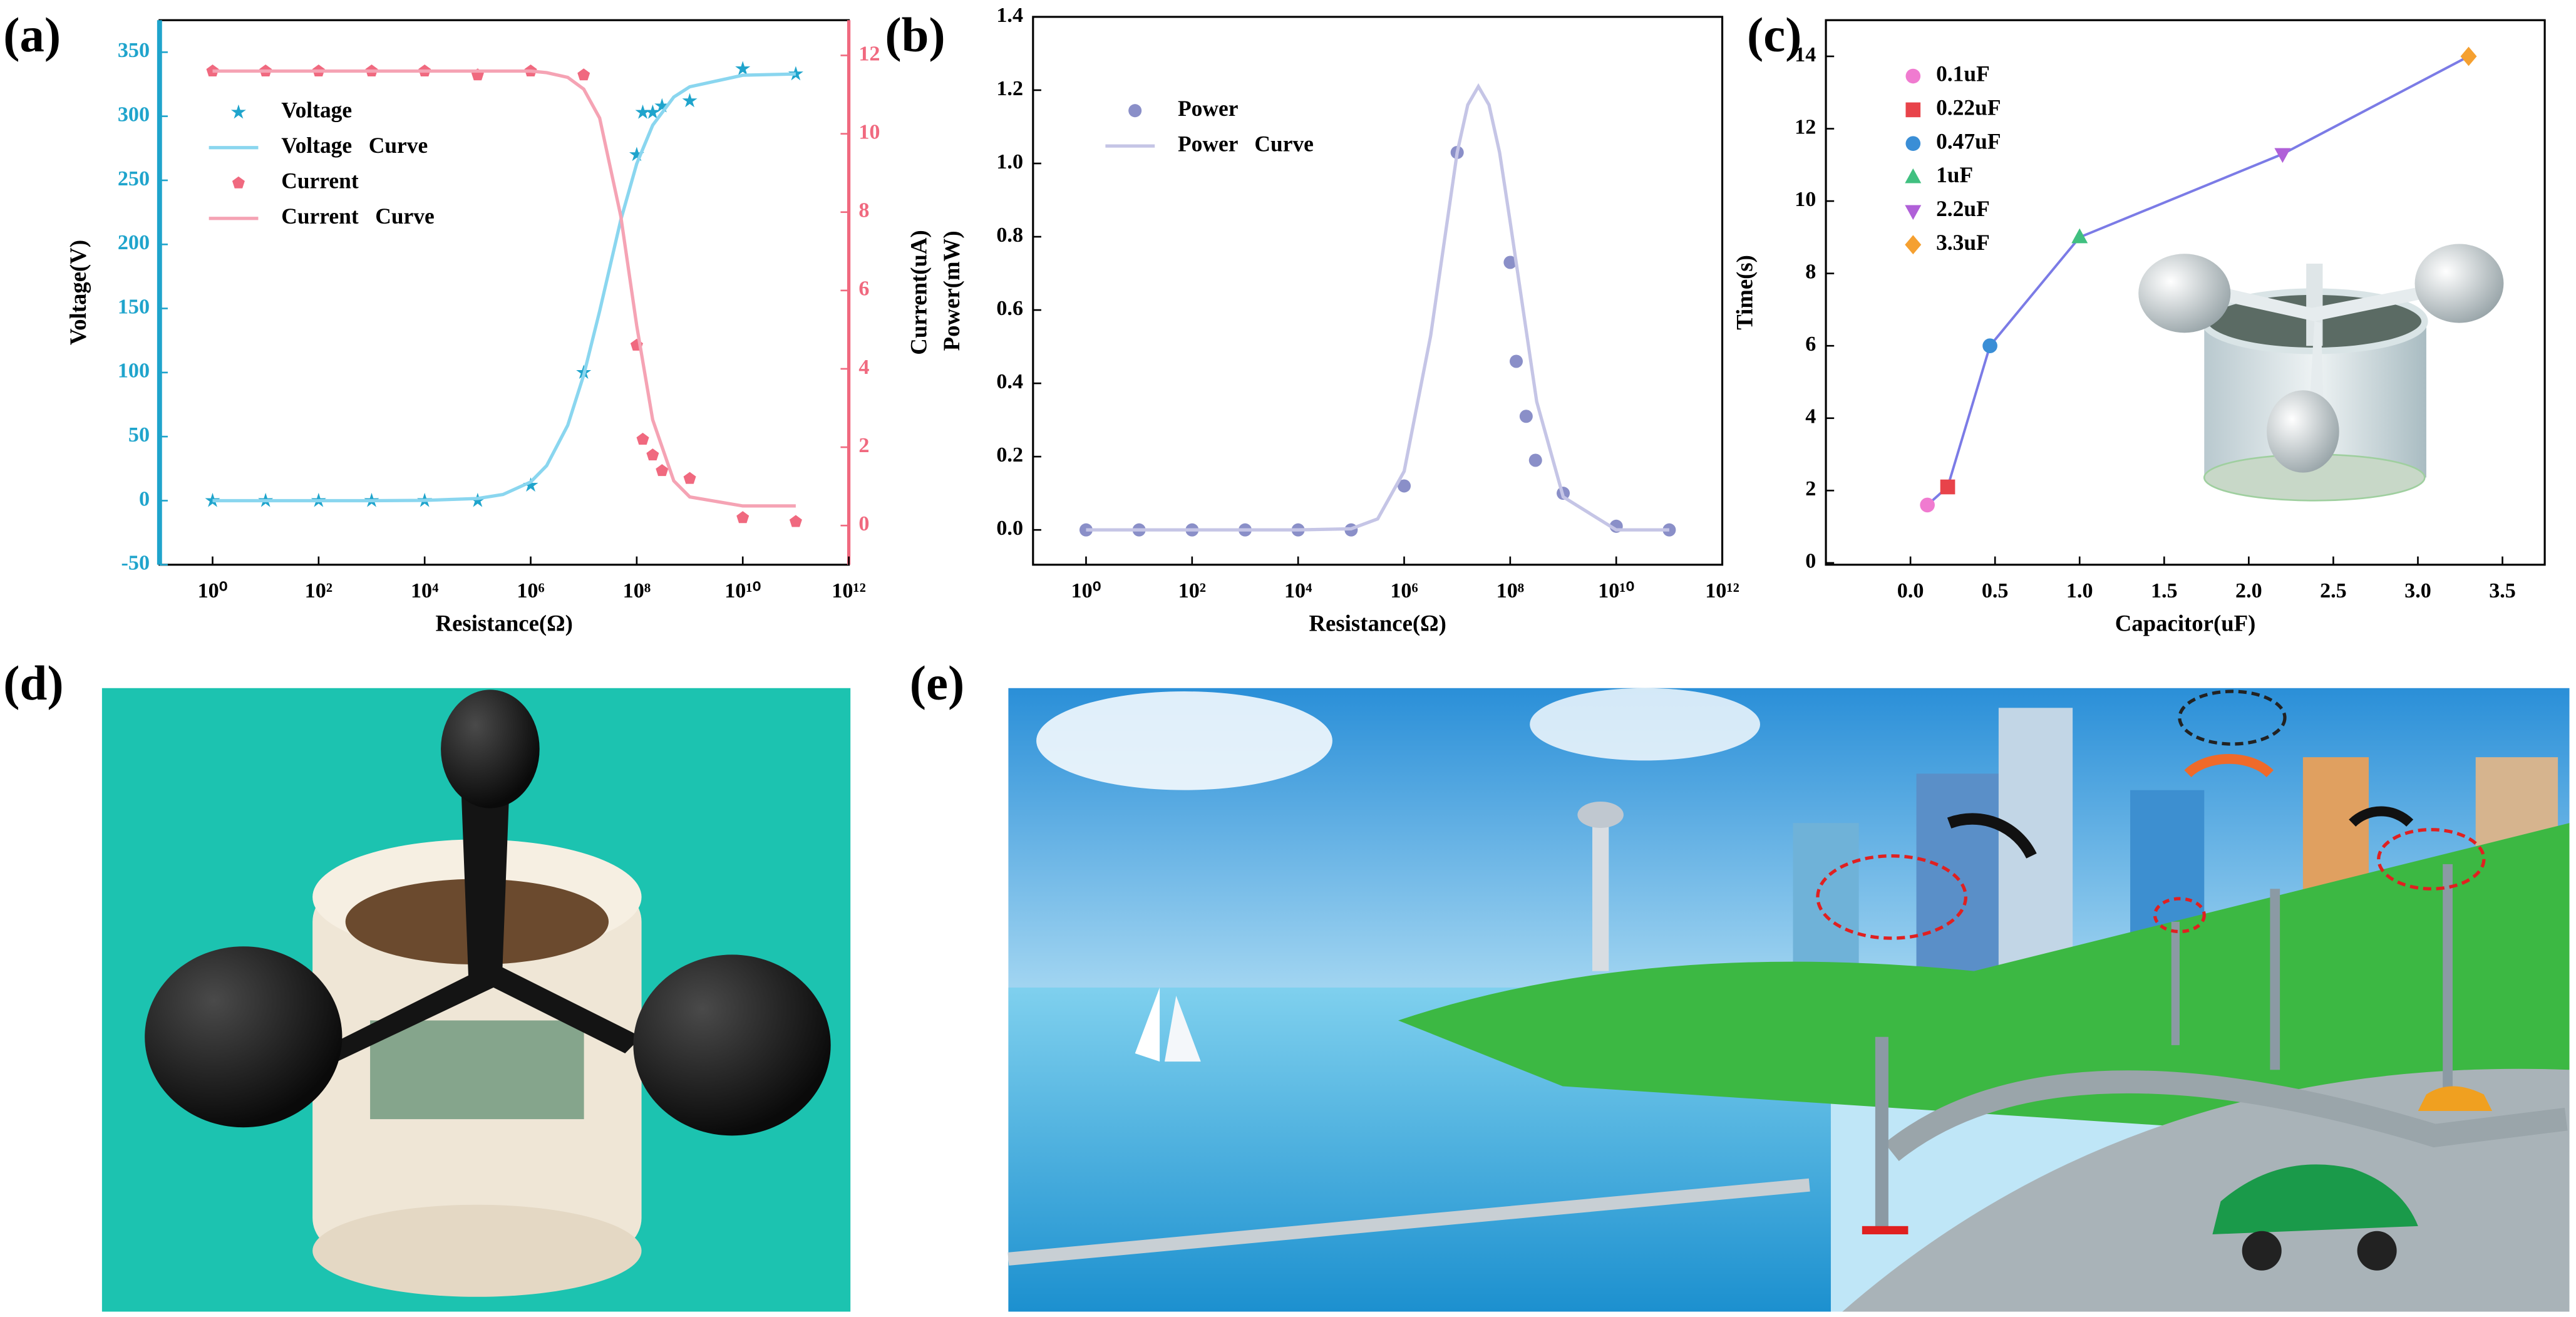 The height and width of the screenshot is (1317, 2576). I want to click on y-tick-label: 2, so click(1810, 489).